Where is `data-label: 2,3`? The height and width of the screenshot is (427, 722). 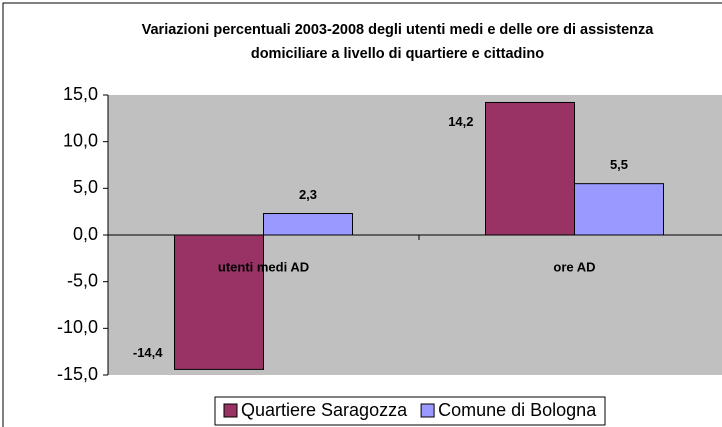 data-label: 2,3 is located at coordinates (308, 194).